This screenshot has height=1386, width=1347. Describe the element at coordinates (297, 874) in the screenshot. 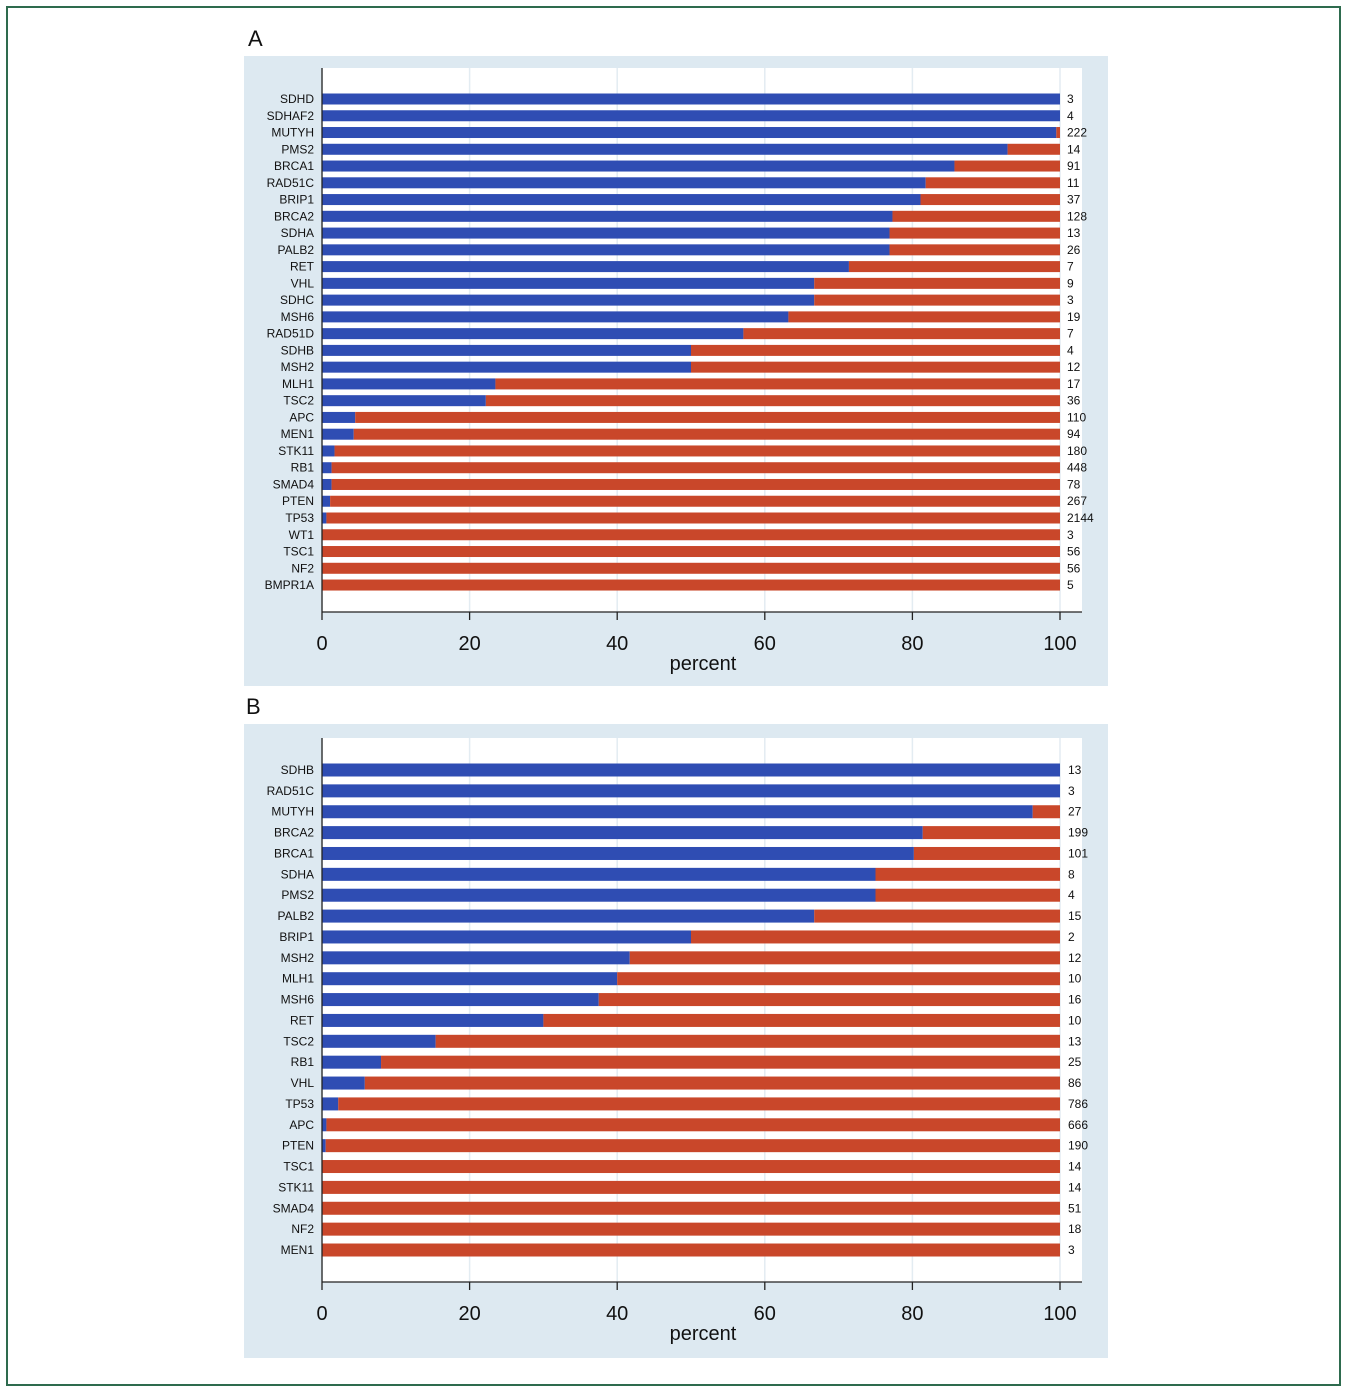

I see `panel-b-category-label: SDHA` at that location.